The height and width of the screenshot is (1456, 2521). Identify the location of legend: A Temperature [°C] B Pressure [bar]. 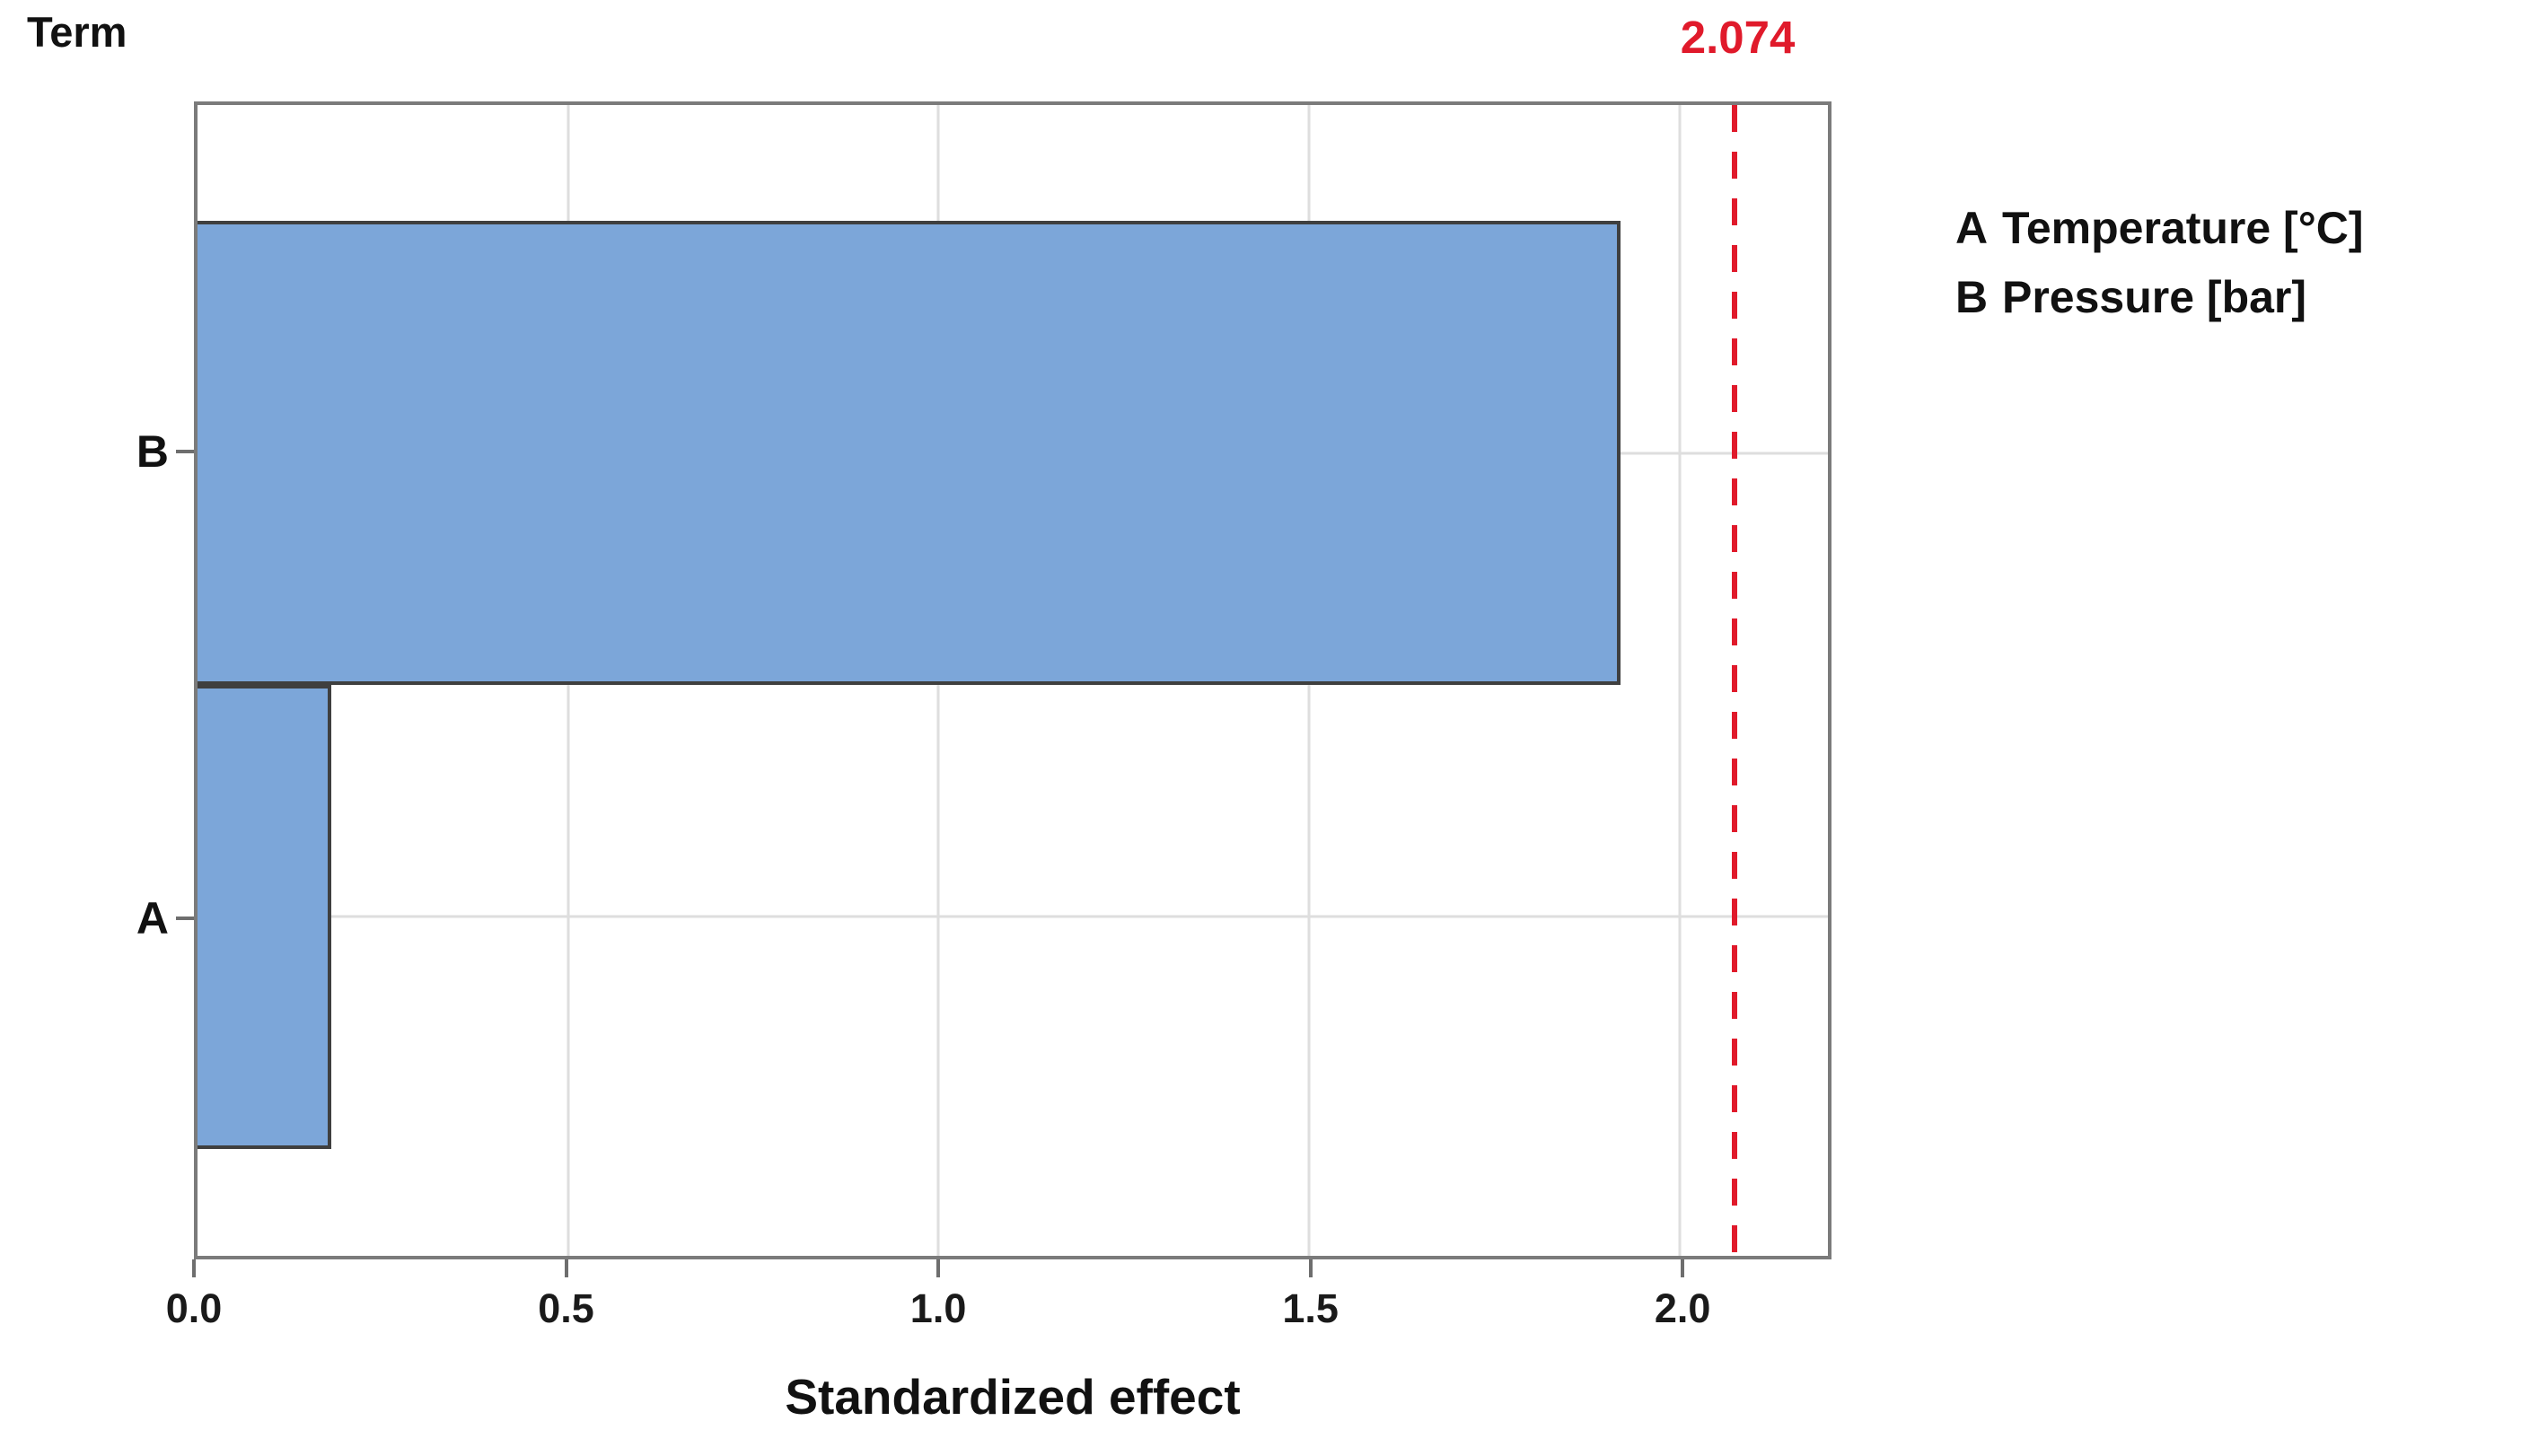
(2159, 263).